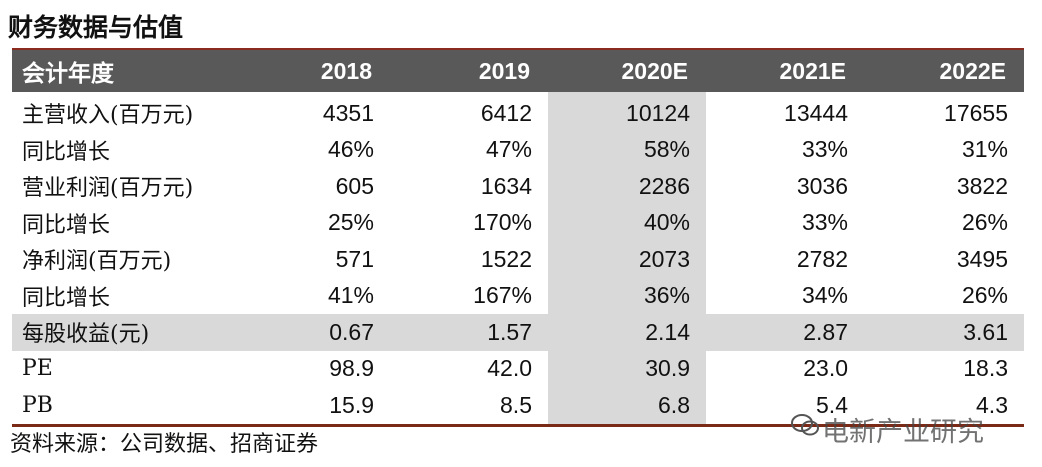 The width and height of the screenshot is (1042, 467). What do you see at coordinates (976, 112) in the screenshot?
I see `cell: 17655` at bounding box center [976, 112].